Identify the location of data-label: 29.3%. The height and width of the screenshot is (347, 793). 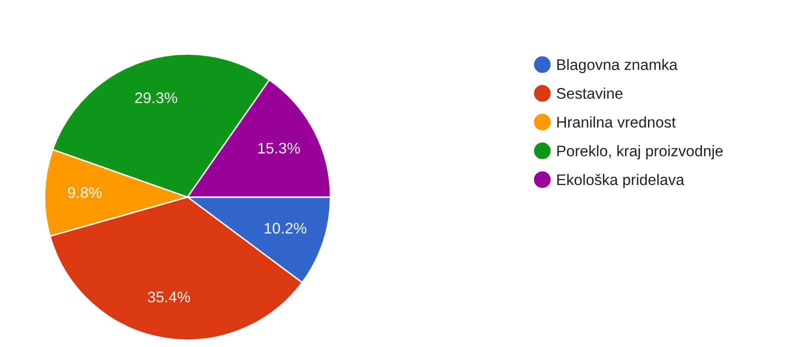
(156, 98).